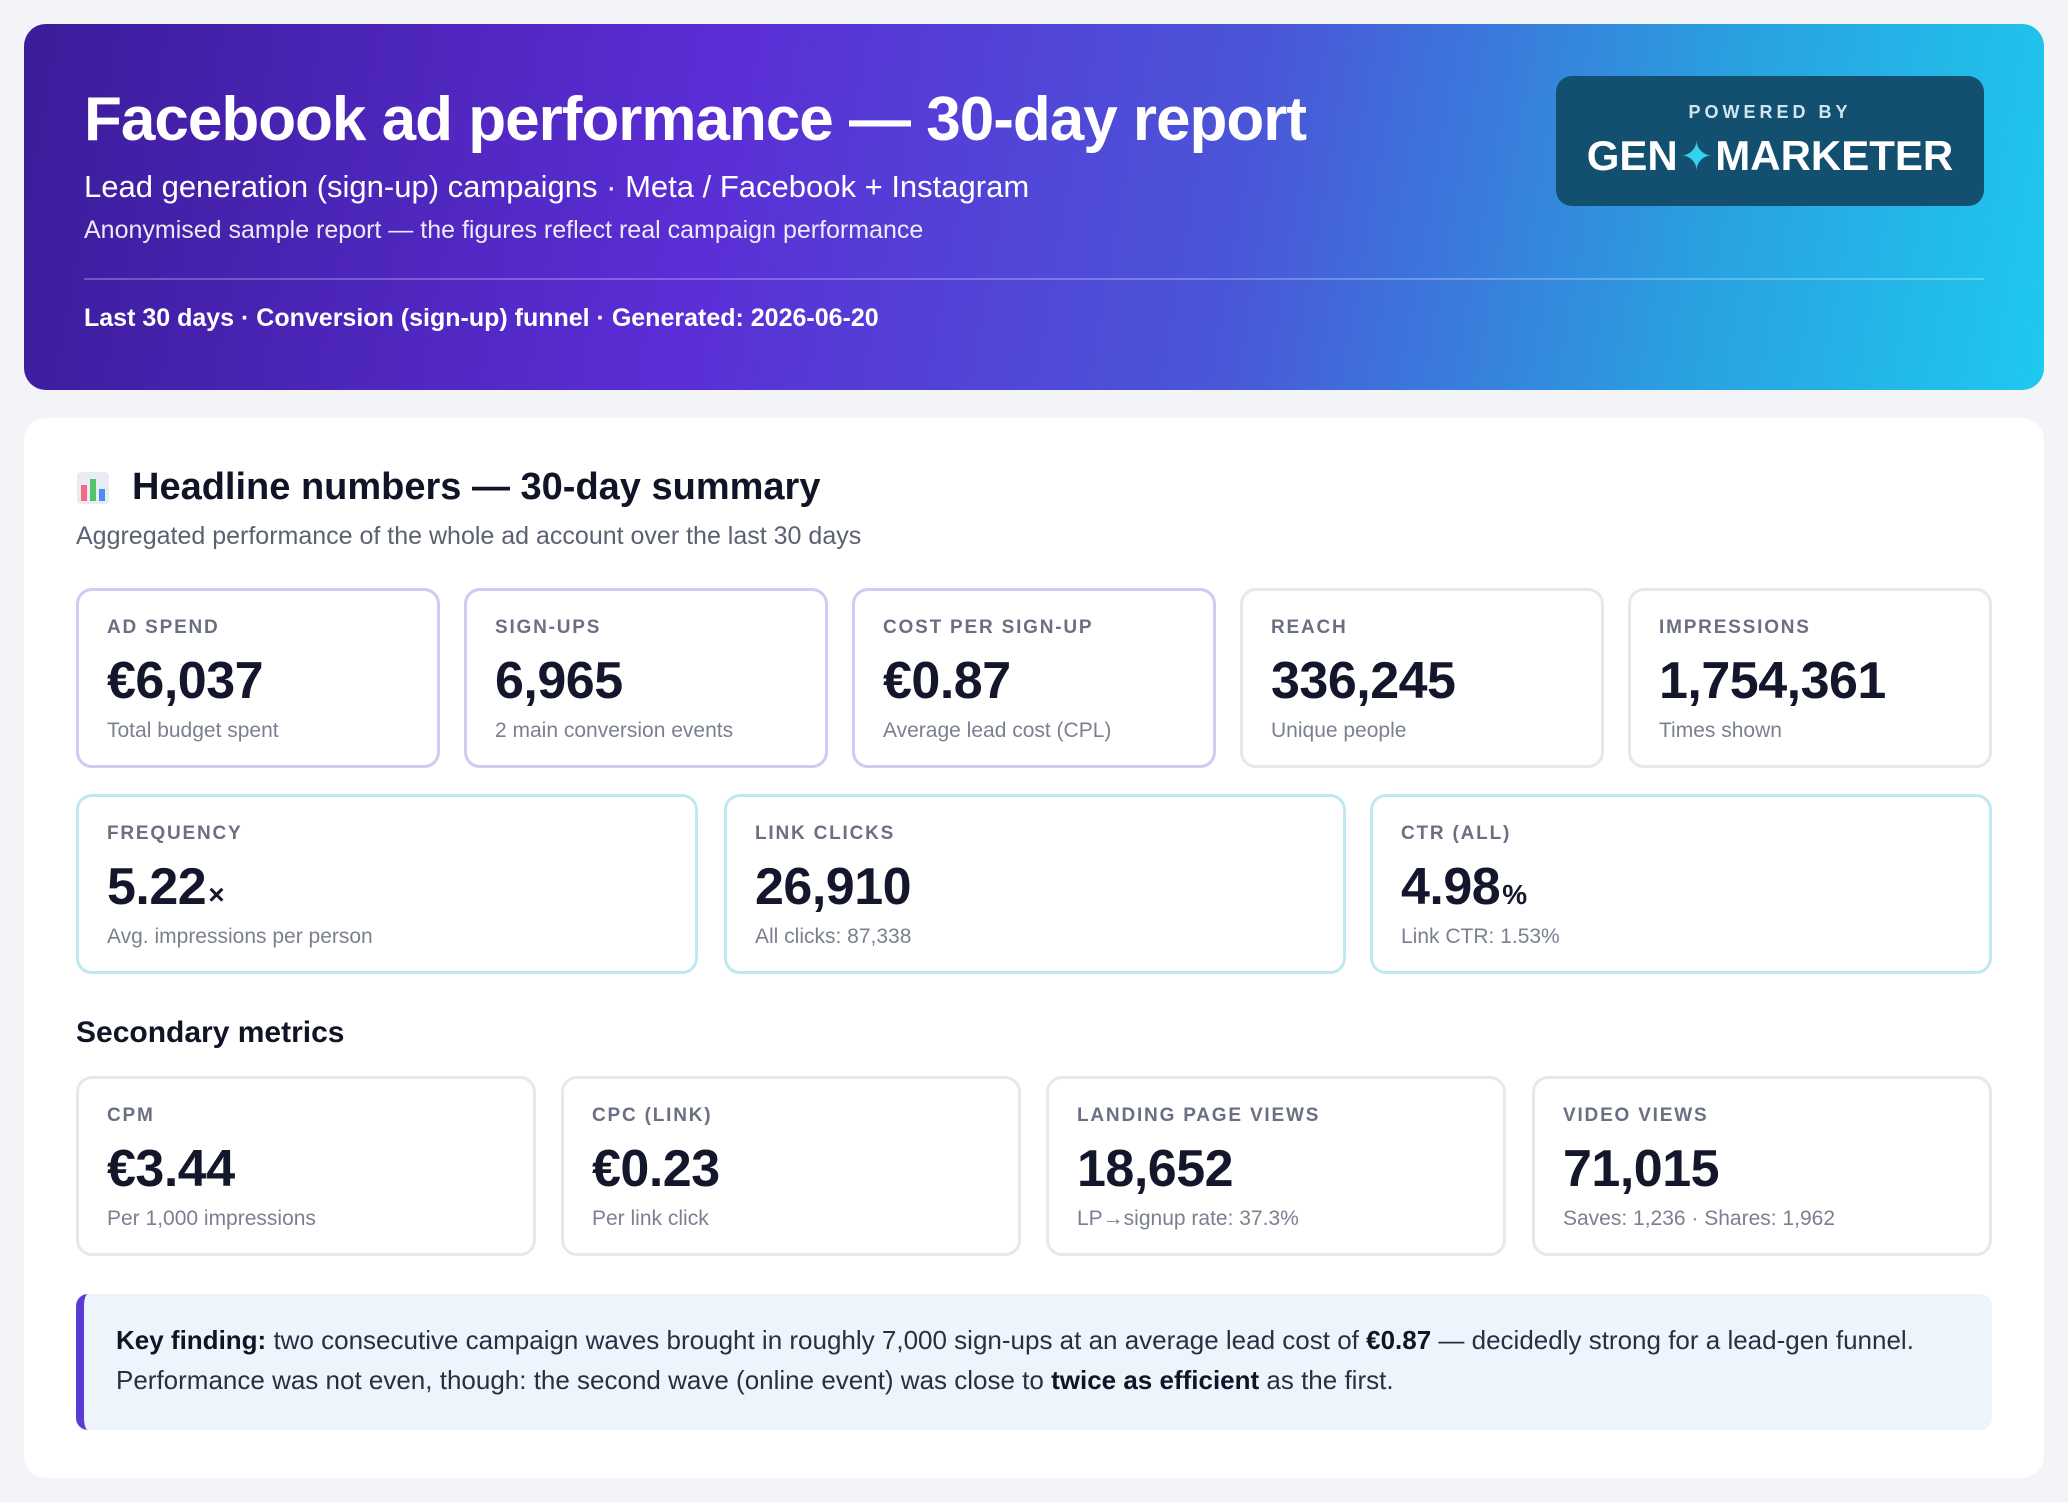 This screenshot has height=1502, width=2068. I want to click on kpi-value: €0.87, so click(947, 681).